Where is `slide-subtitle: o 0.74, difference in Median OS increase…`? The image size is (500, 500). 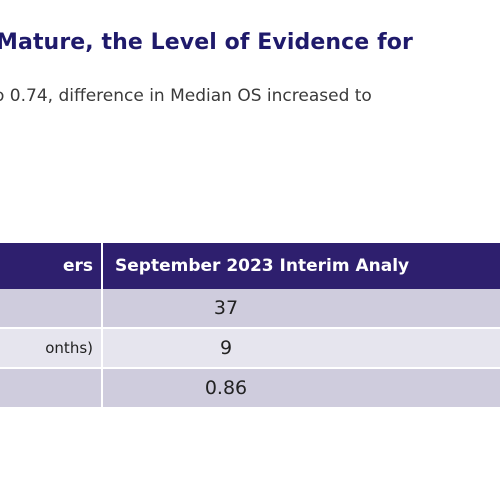 slide-subtitle: o 0.74, difference in Median OS increase… is located at coordinates (186, 96).